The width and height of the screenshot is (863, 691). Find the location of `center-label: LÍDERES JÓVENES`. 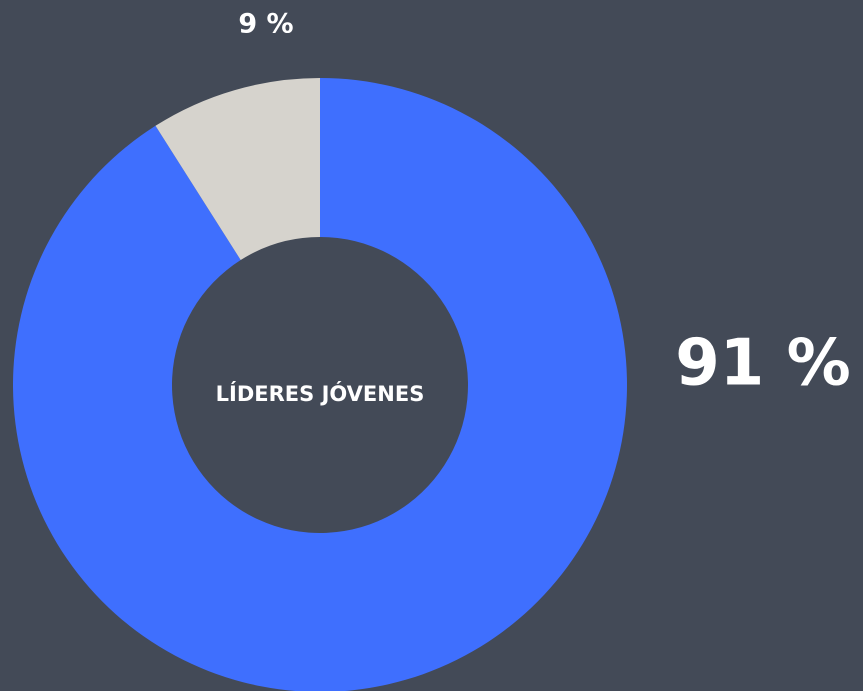

center-label: LÍDERES JÓVENES is located at coordinates (320, 393).